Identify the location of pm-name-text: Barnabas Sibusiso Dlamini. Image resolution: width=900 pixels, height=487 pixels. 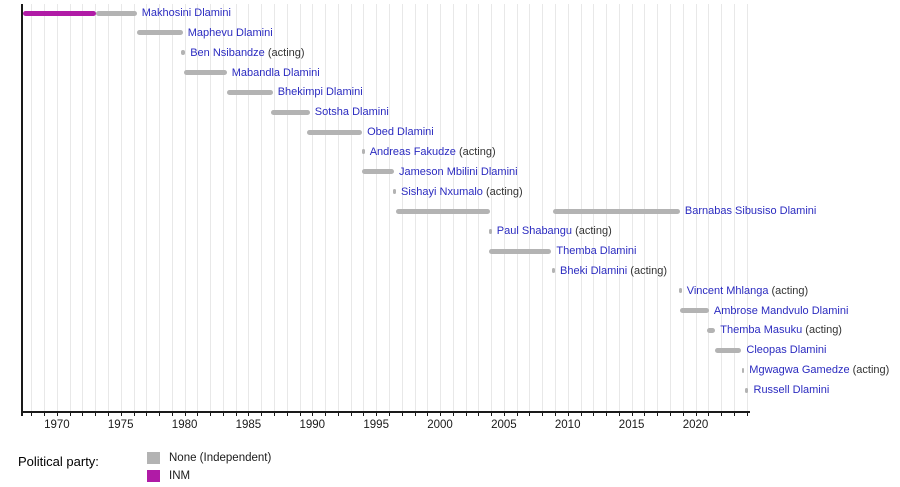
(750, 211).